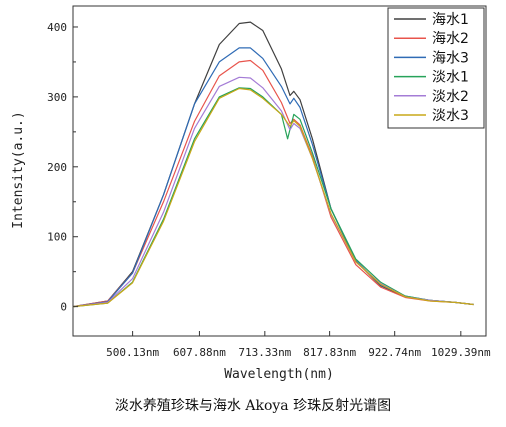 The height and width of the screenshot is (427, 506). Describe the element at coordinates (57, 27) in the screenshot. I see `y-tick-label: 400` at that location.